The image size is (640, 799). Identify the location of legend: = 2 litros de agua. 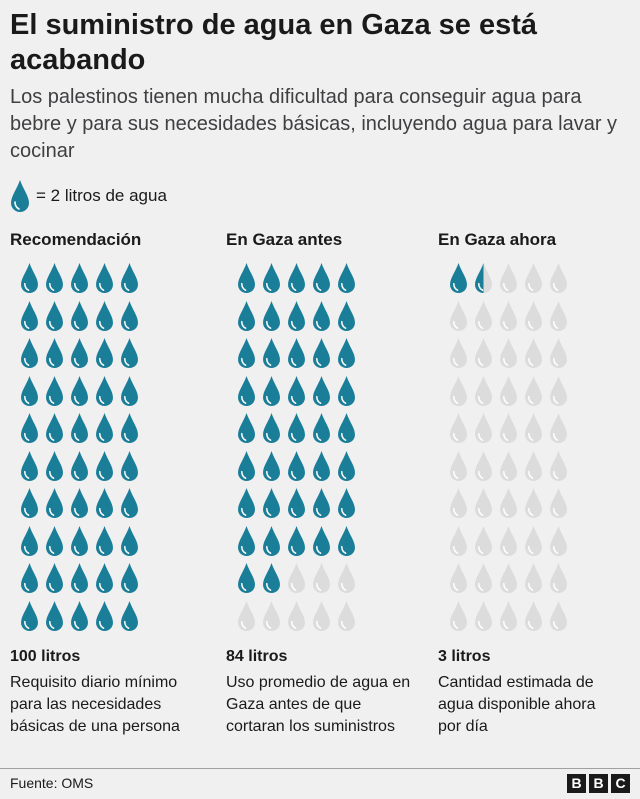
(88, 196).